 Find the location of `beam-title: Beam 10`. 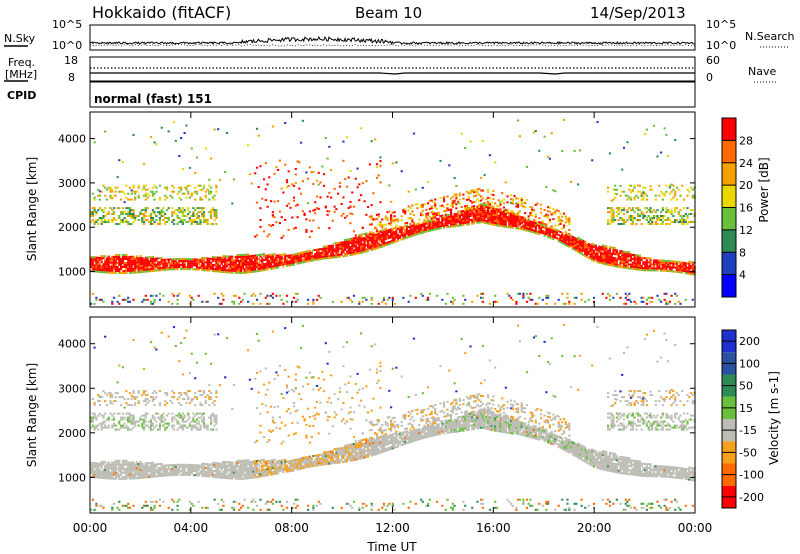

beam-title: Beam 10 is located at coordinates (388, 13).